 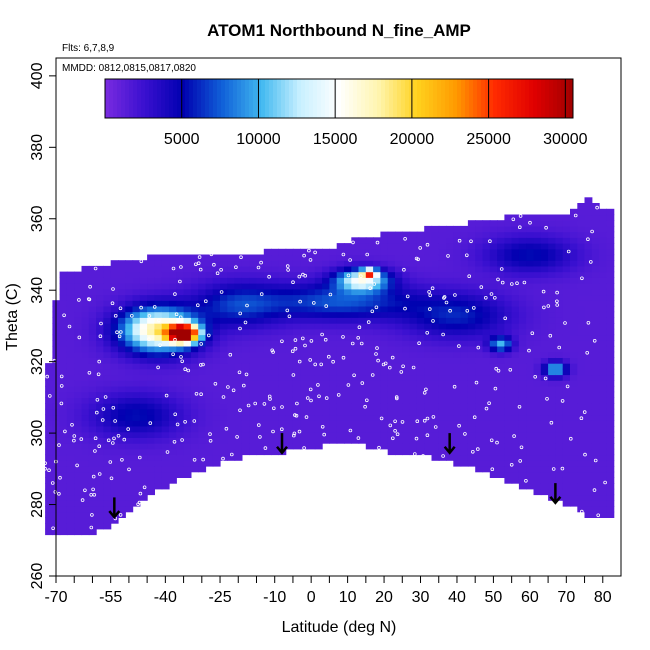 I want to click on x-tick-label: 20, so click(x=384, y=597).